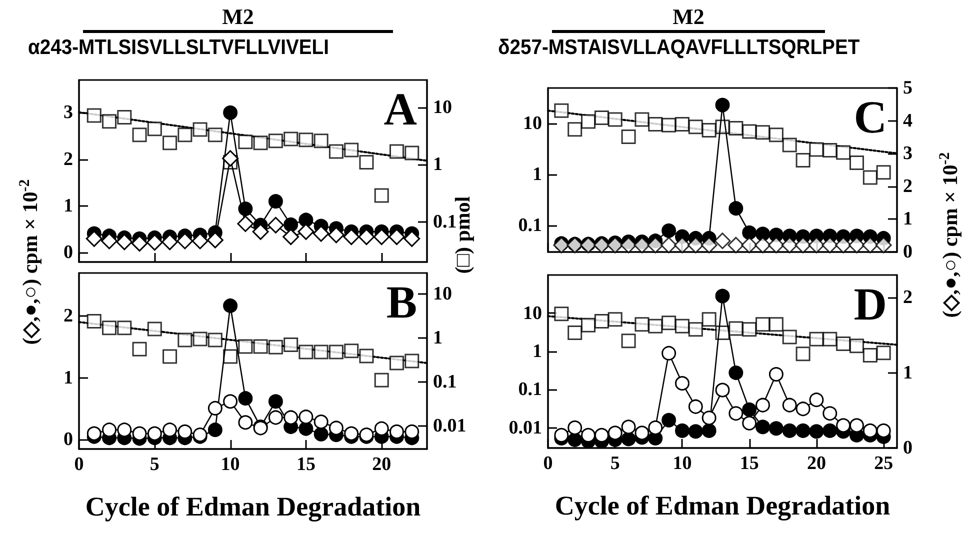 This screenshot has width=967, height=535. What do you see at coordinates (525, 428) in the screenshot?
I see `y-tick-label: 0.01` at bounding box center [525, 428].